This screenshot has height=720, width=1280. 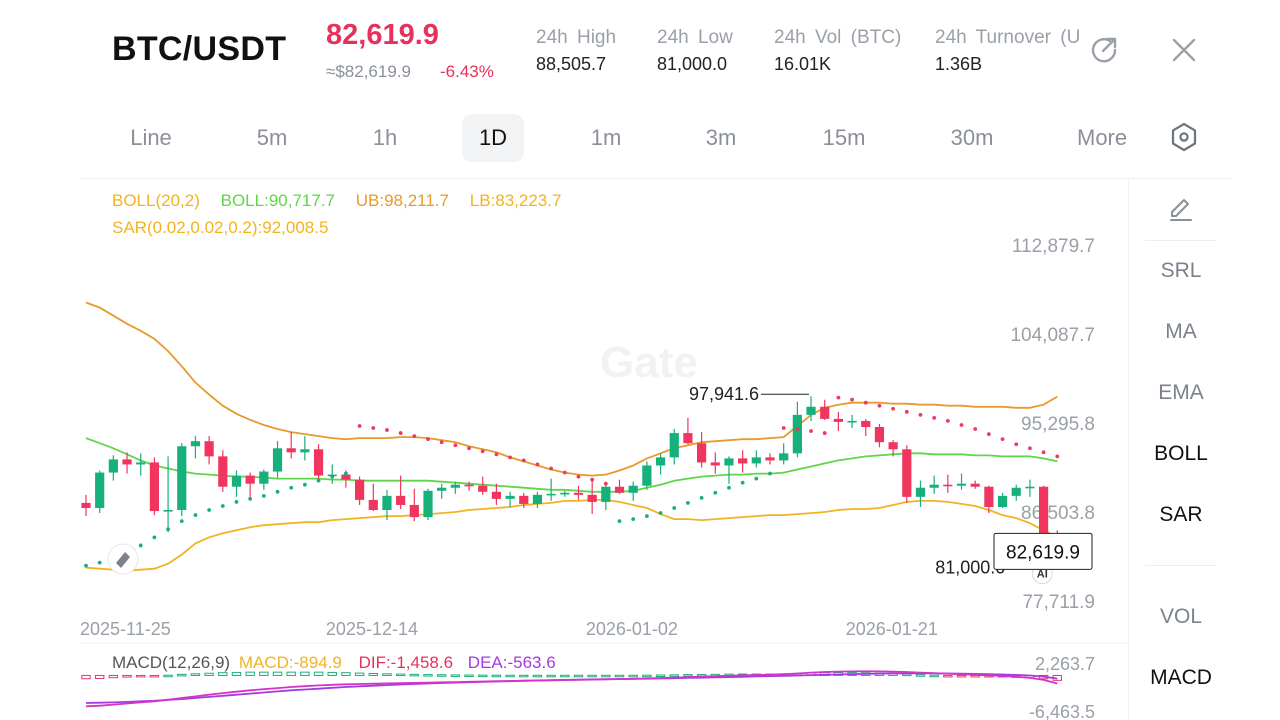 I want to click on timeframe-tabs: Line 5m 1h 1D 1m 3m 15m 30m, so click(x=655, y=138).